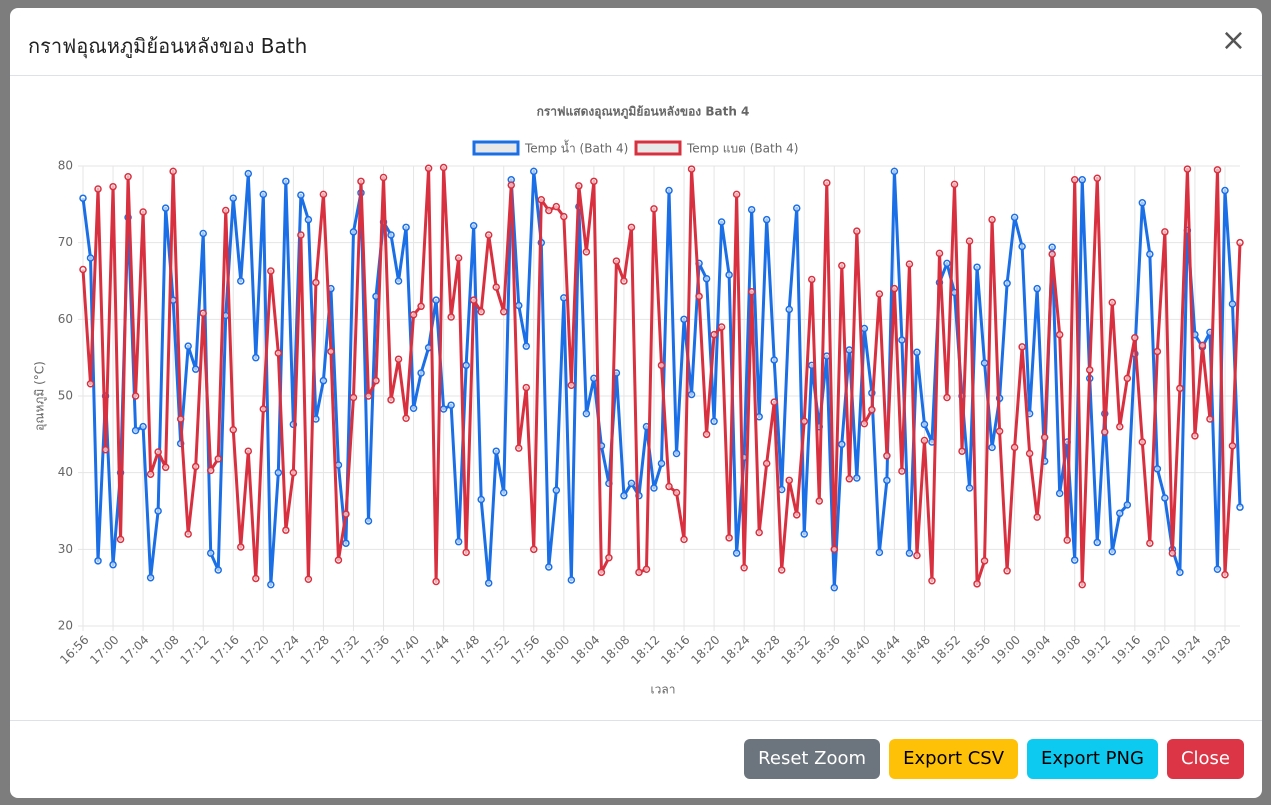  Describe the element at coordinates (954, 759) in the screenshot. I see `export-csv-button: Export CSV` at that location.